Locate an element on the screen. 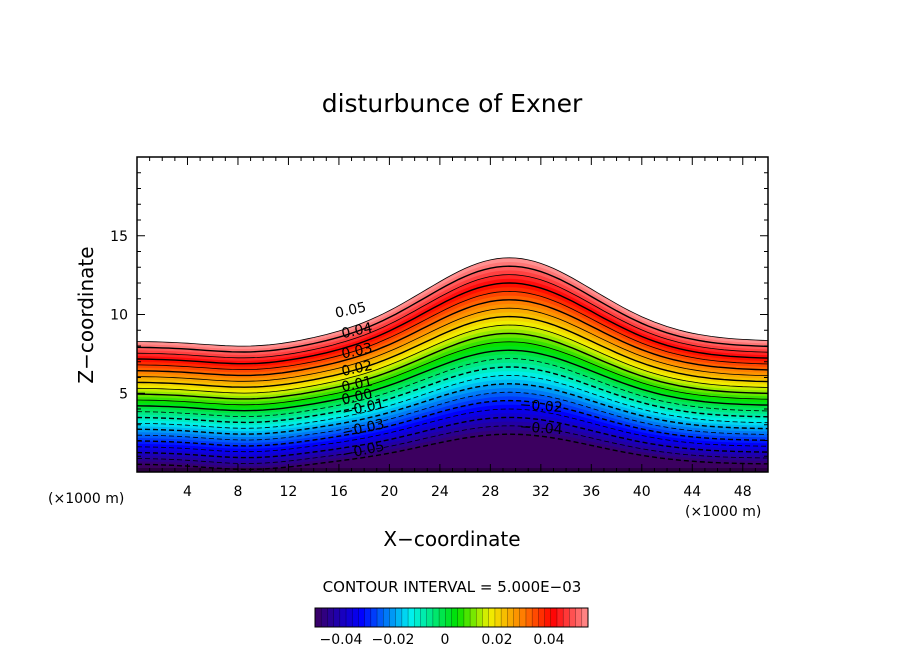 The height and width of the screenshot is (654, 904). x-tick-label: 12 is located at coordinates (289, 492).